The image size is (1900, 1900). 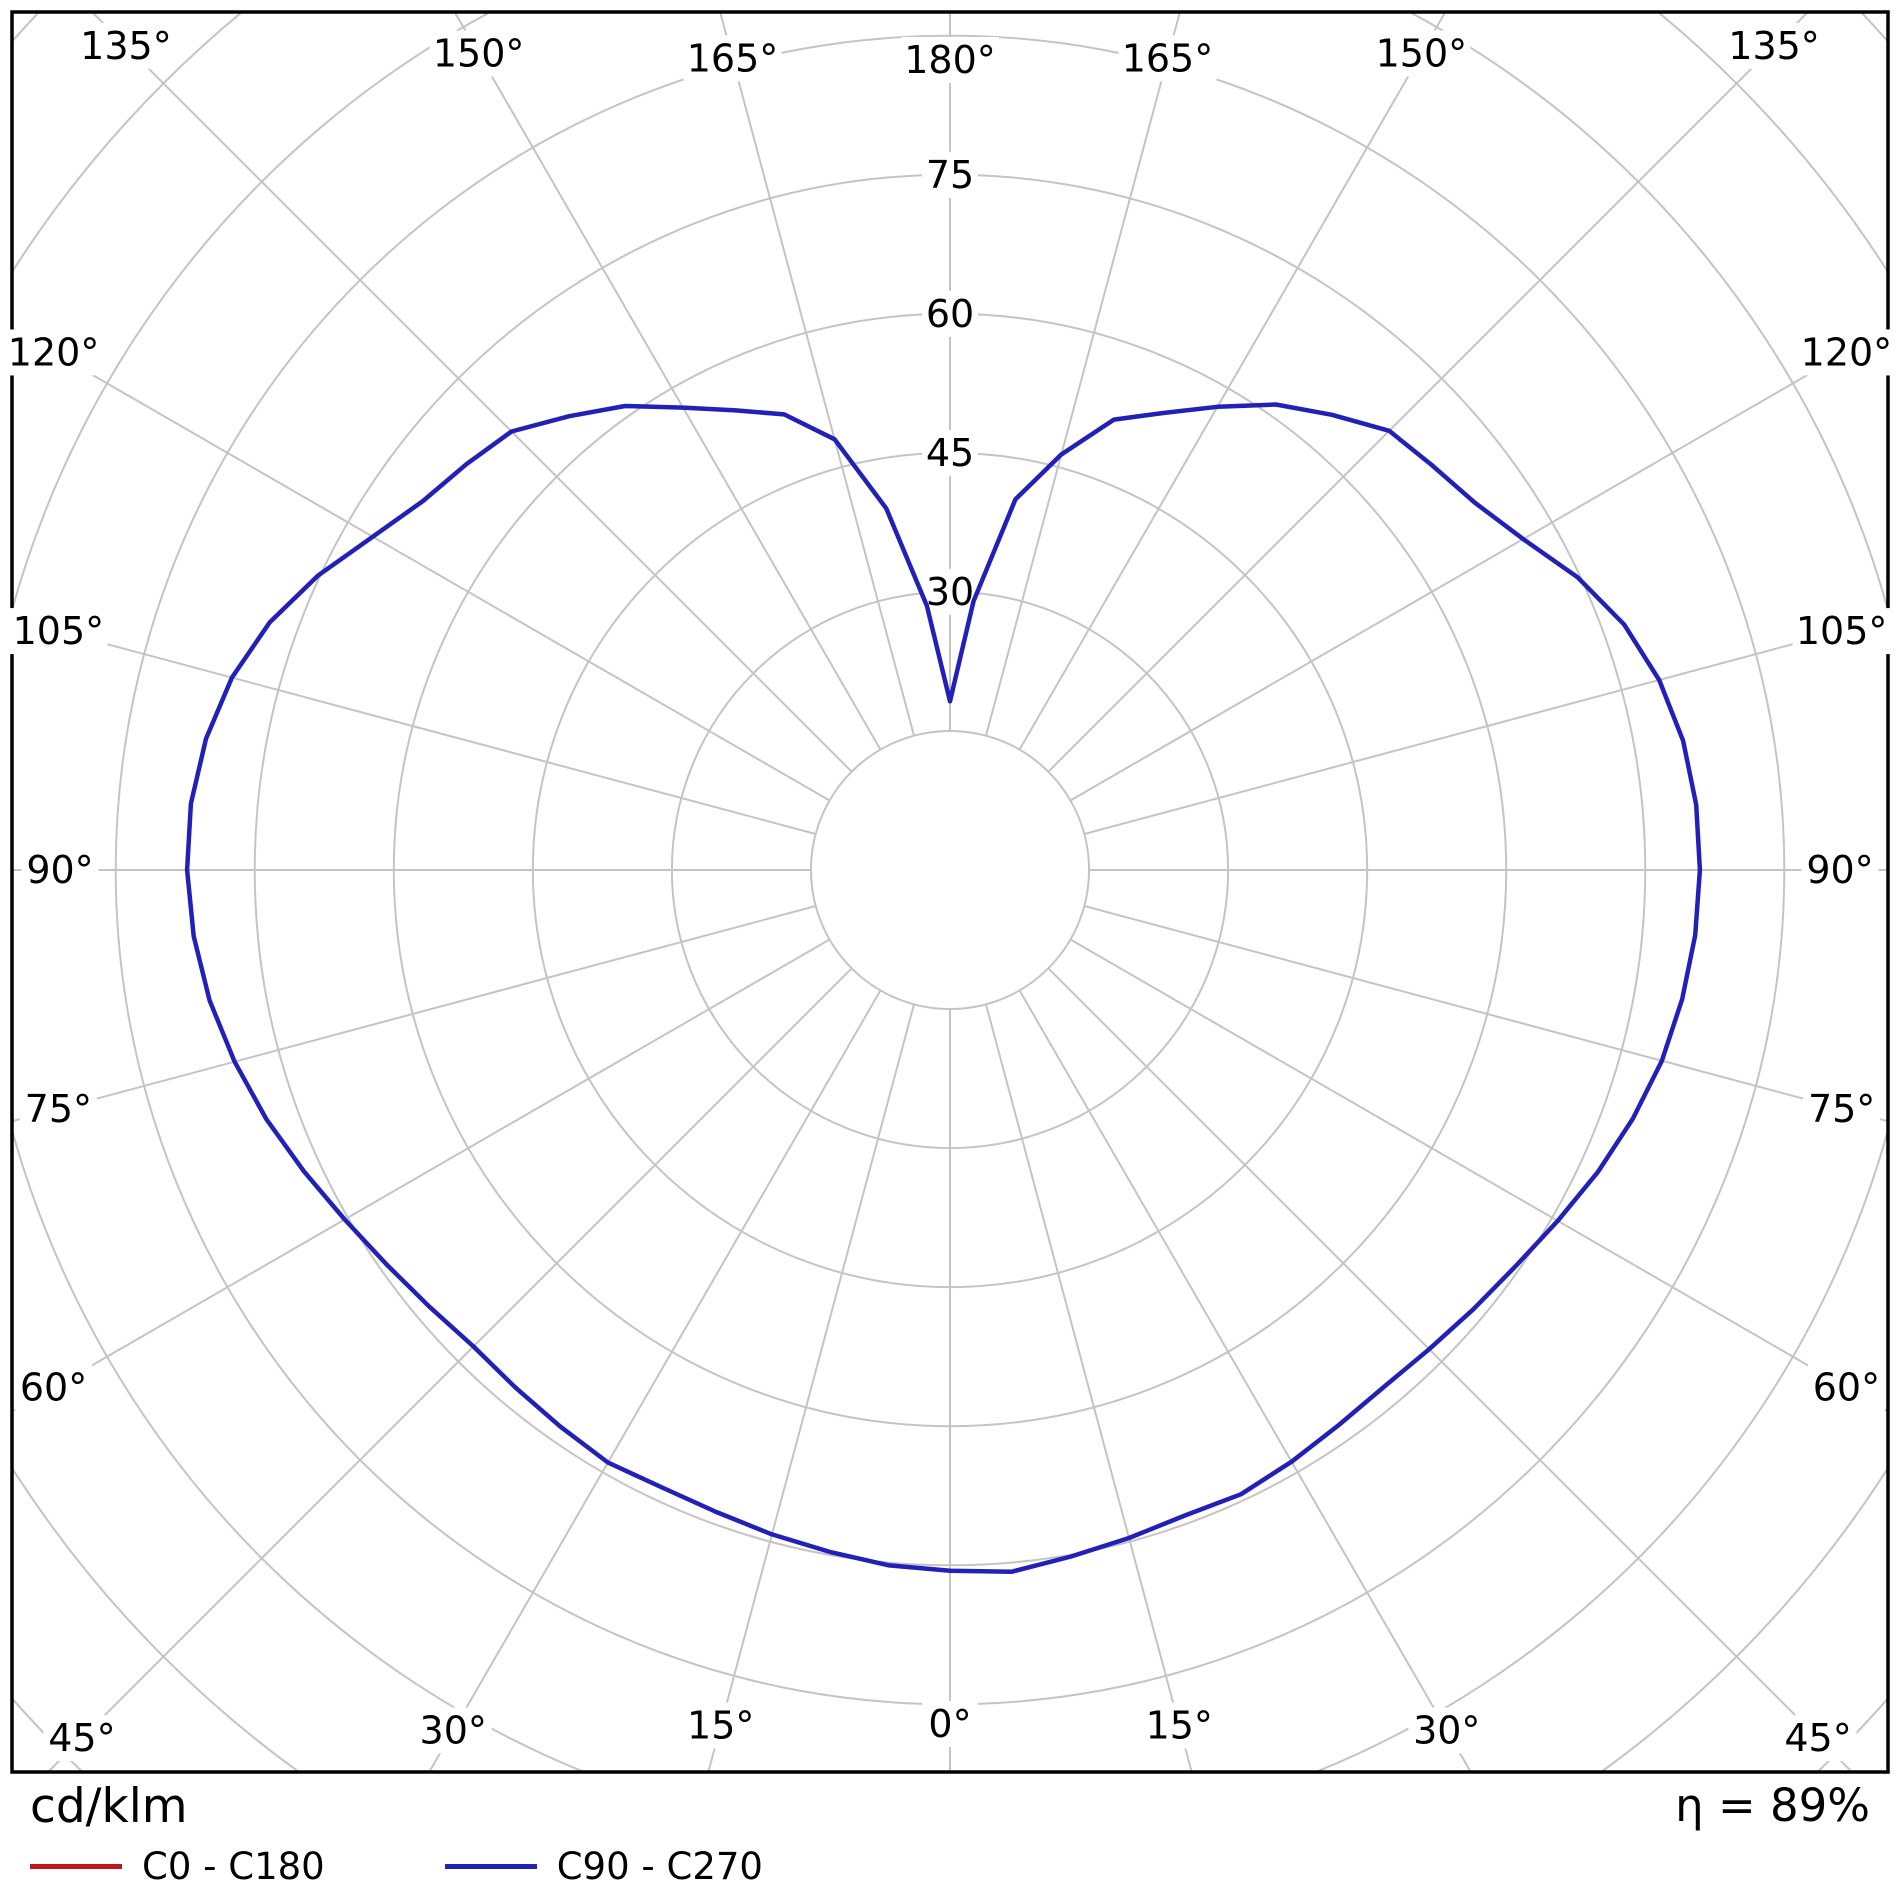 What do you see at coordinates (950, 1805) in the screenshot?
I see `footer-top-row: cd/klm η = 89%` at bounding box center [950, 1805].